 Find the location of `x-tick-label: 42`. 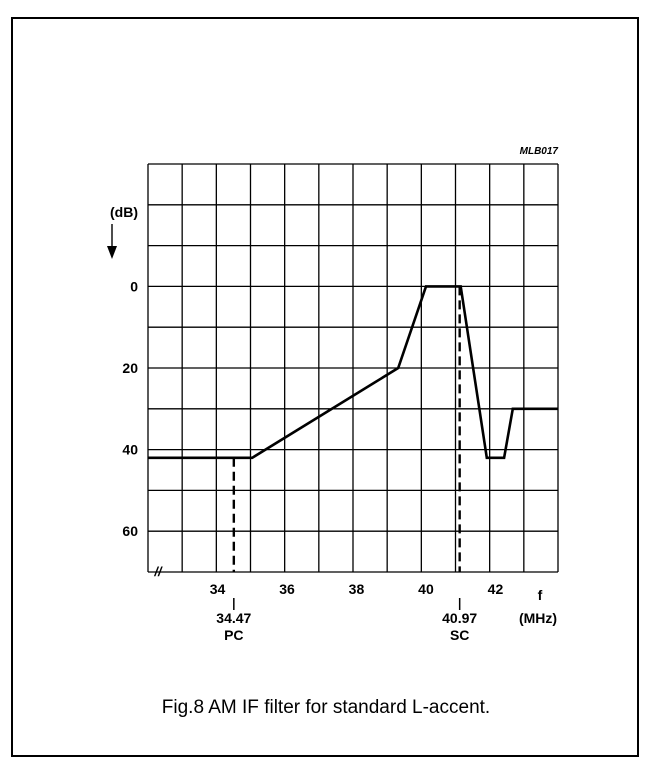

x-tick-label: 42 is located at coordinates (496, 589).